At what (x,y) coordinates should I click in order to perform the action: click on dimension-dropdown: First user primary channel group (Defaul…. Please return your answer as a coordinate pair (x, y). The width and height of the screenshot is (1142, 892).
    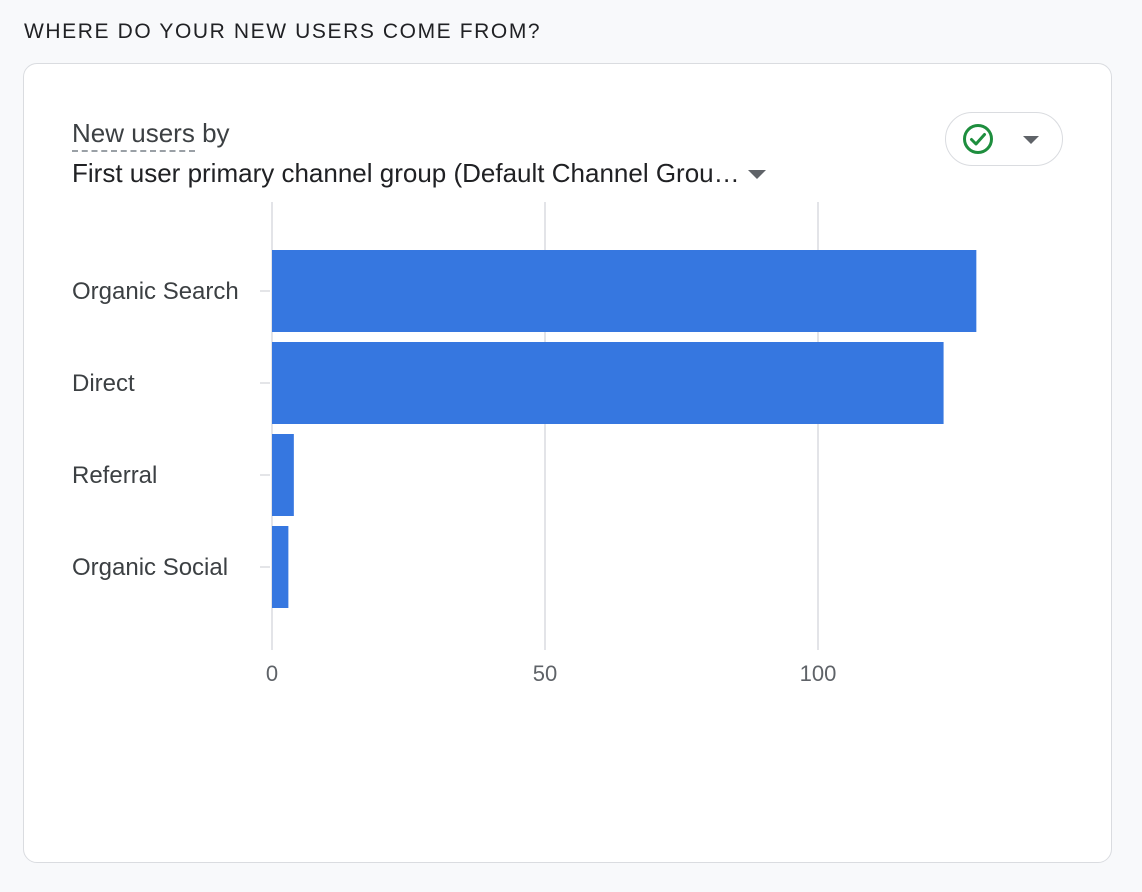
    Looking at the image, I should click on (419, 173).